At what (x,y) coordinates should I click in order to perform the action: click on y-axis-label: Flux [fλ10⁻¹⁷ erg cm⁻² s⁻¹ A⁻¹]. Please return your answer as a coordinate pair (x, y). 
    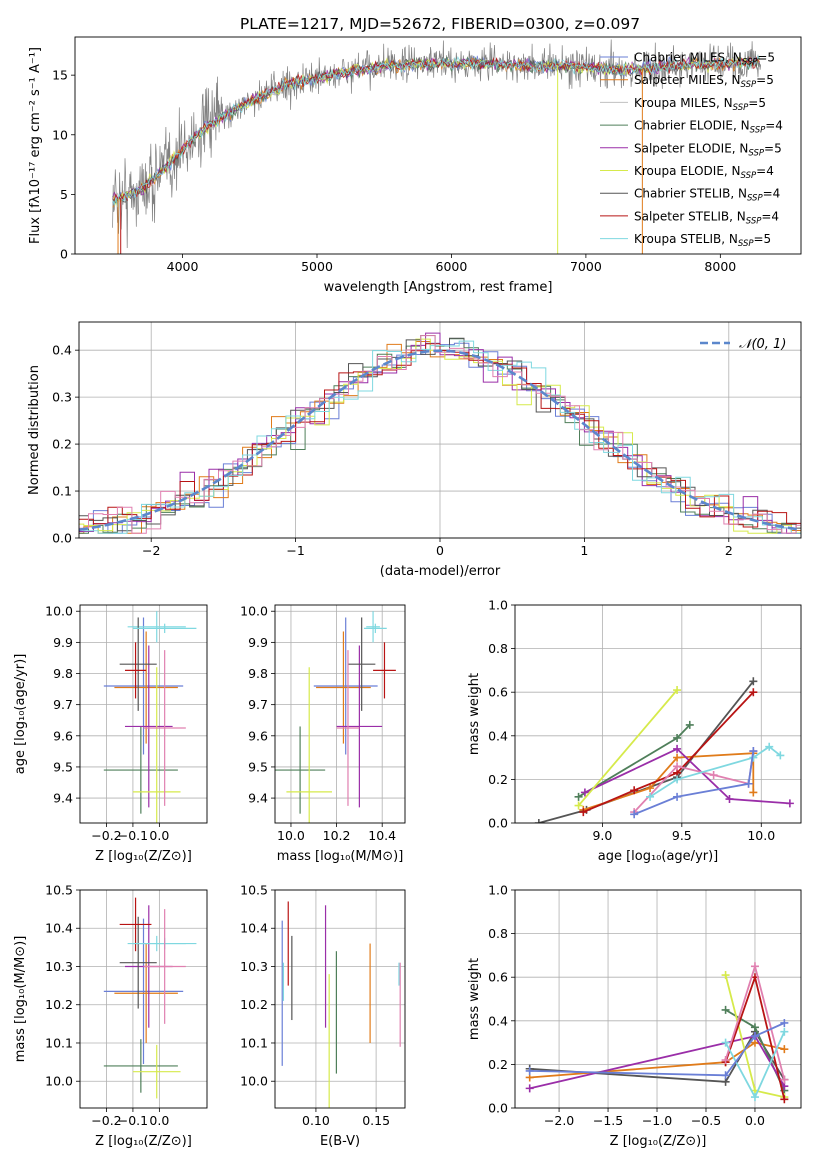
    Looking at the image, I should click on (35, 145).